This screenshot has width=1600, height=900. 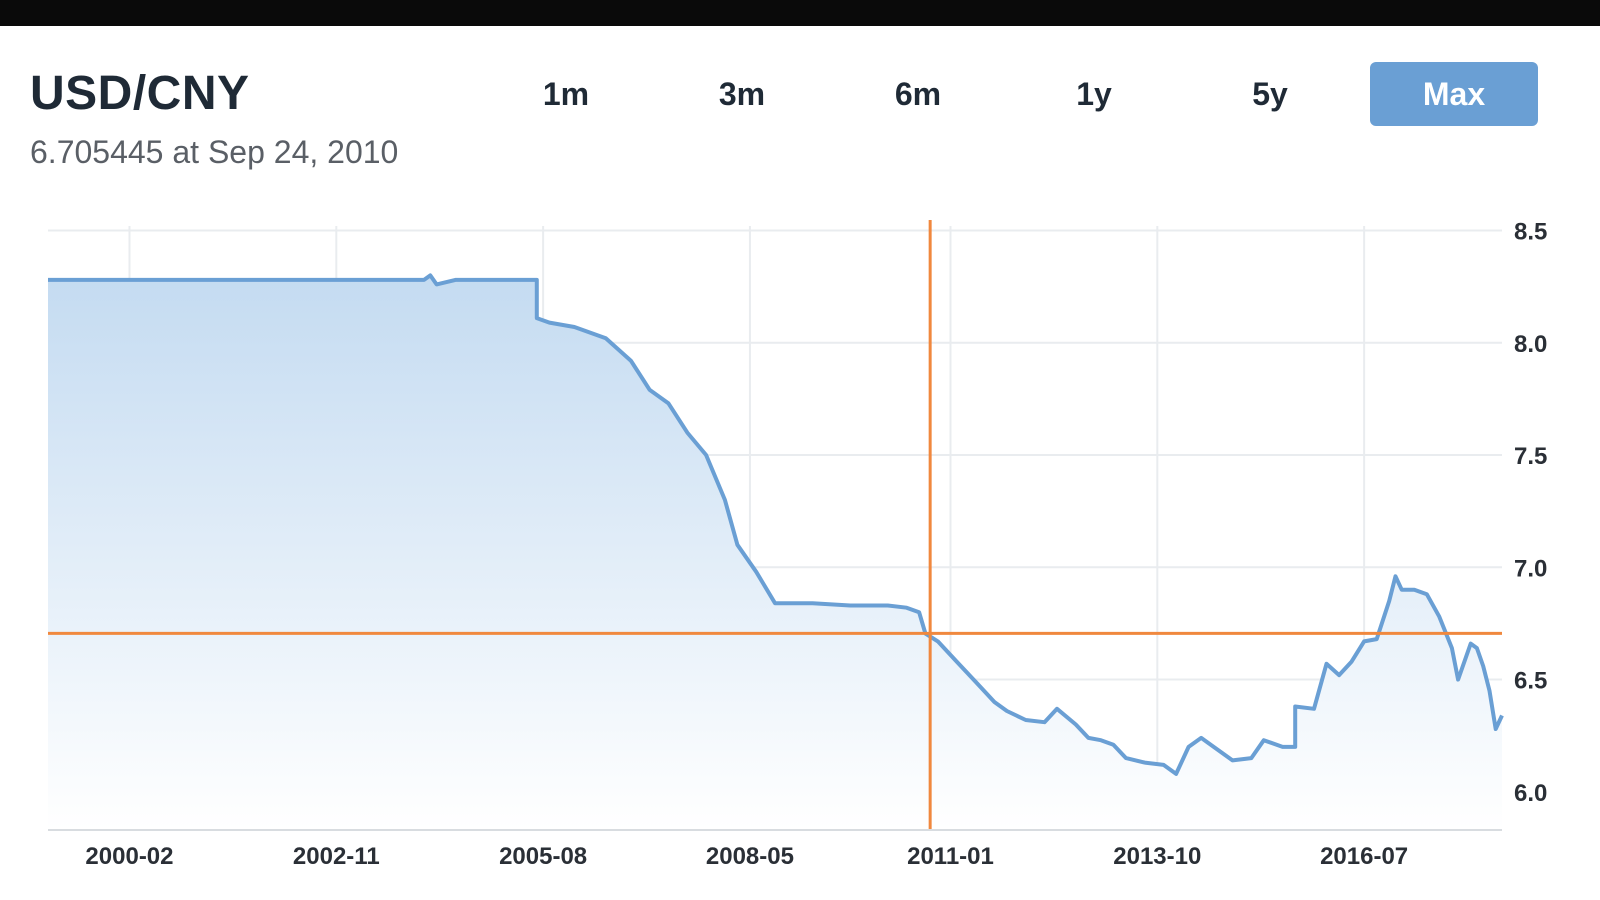 I want to click on range-max-button: Max, so click(x=1454, y=94).